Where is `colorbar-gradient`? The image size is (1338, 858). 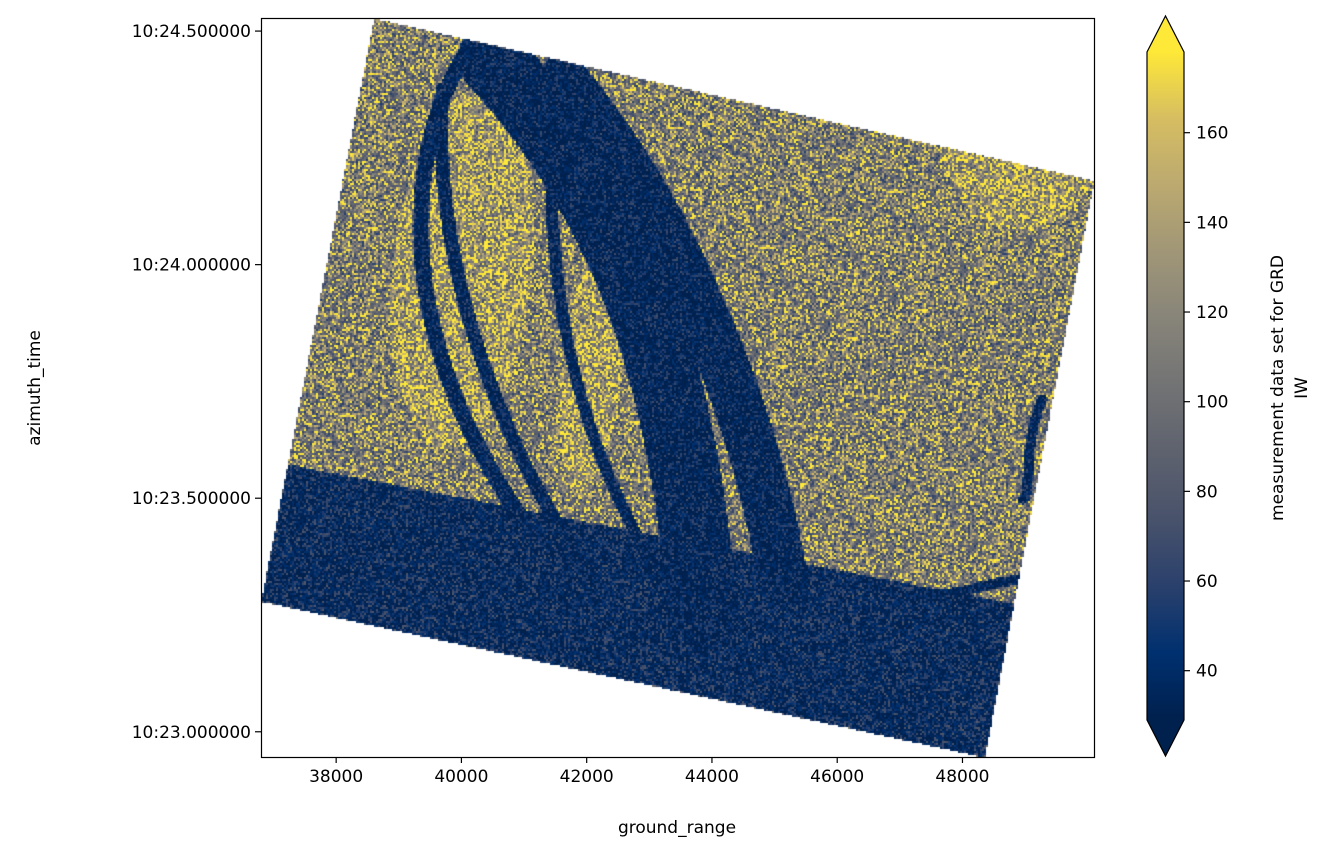
colorbar-gradient is located at coordinates (1165, 386).